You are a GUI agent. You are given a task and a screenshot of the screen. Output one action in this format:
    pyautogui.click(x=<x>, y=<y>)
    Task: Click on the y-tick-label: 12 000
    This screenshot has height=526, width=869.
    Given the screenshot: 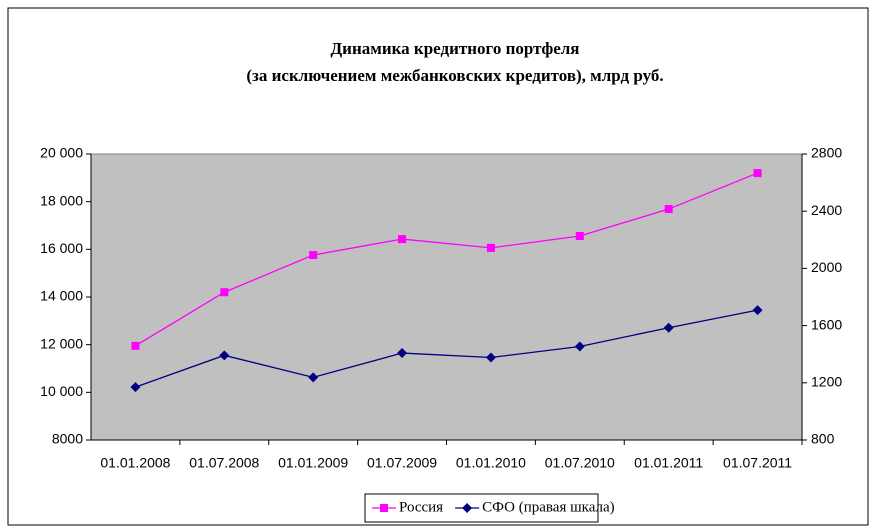 What is the action you would take?
    pyautogui.click(x=61, y=343)
    